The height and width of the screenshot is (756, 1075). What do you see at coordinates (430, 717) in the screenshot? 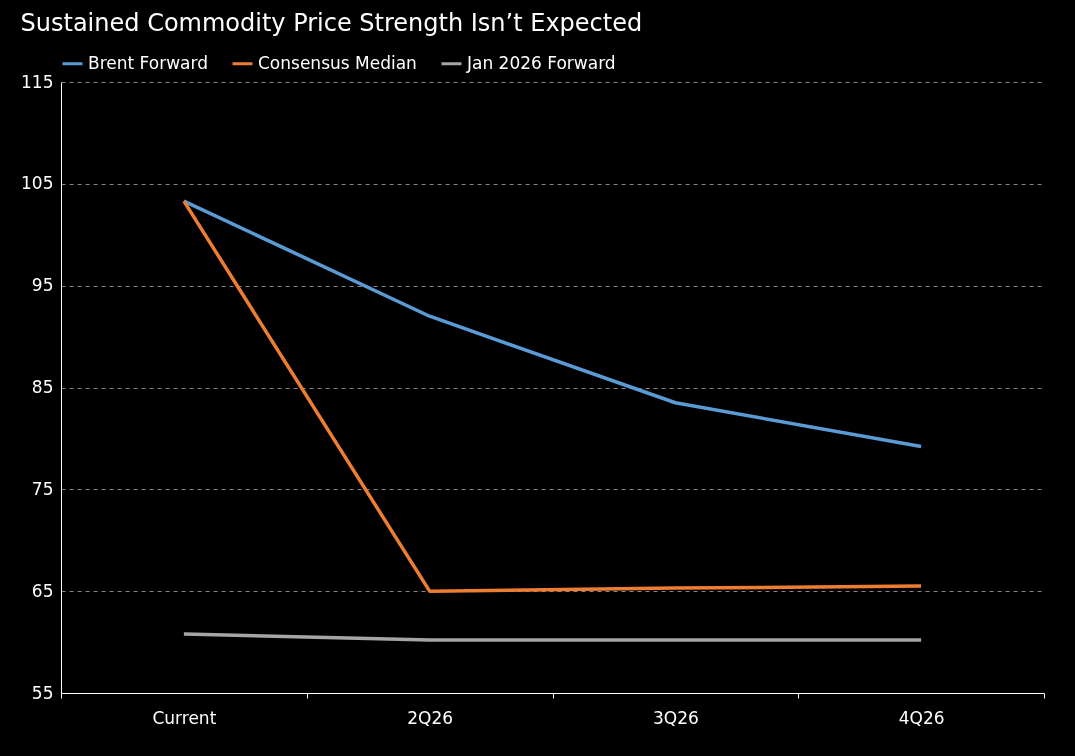
I see `x-tick-label: 2Q26` at bounding box center [430, 717].